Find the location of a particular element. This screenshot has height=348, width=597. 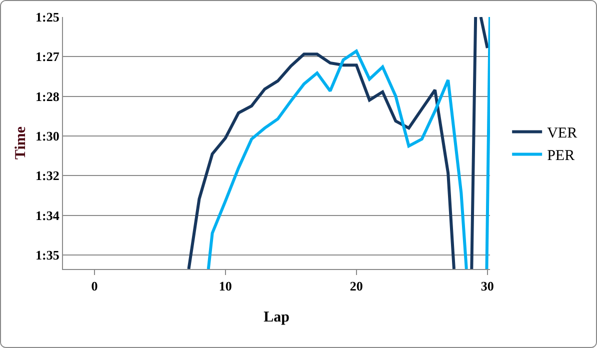

y-tick-label: 1:34 is located at coordinates (48, 215).